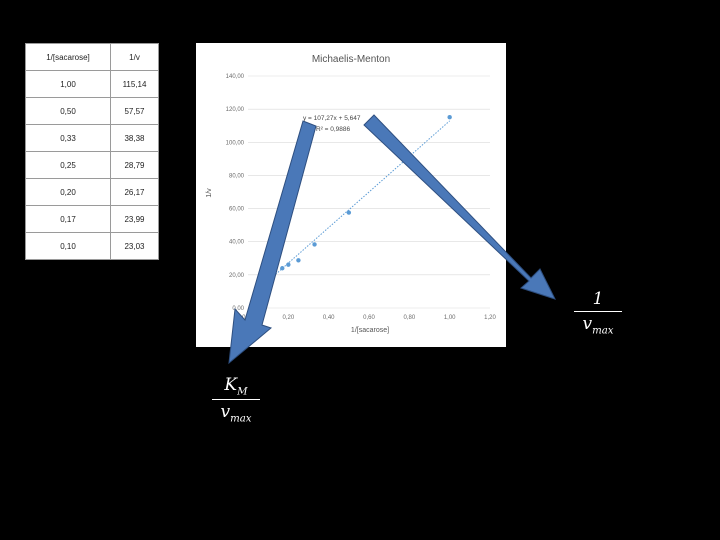 The width and height of the screenshot is (720, 540). I want to click on table-cell: 23,03, so click(134, 246).